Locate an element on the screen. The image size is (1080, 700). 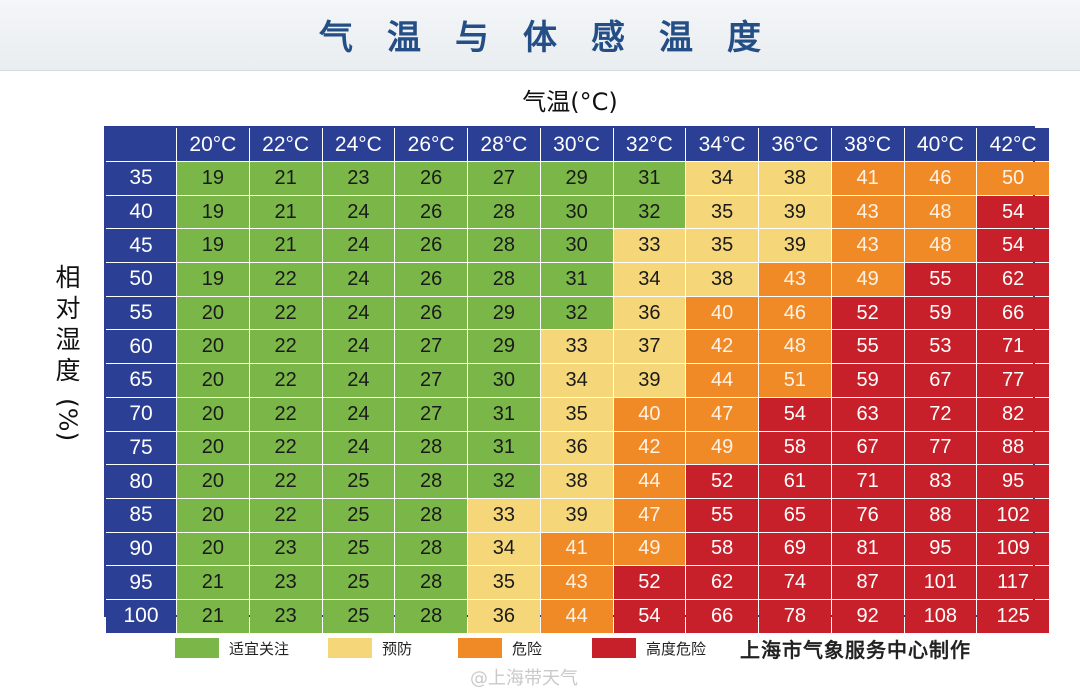
column-header: 28°C is located at coordinates (504, 144).